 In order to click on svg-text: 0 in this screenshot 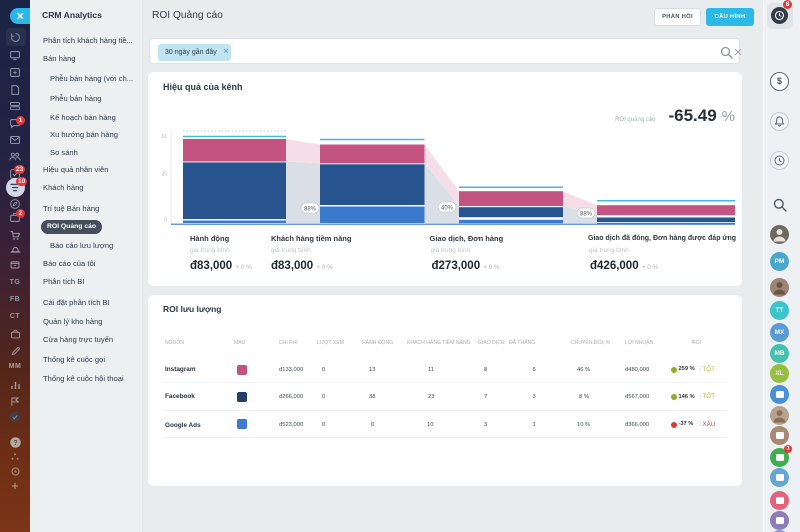, I will do `click(165, 221)`.